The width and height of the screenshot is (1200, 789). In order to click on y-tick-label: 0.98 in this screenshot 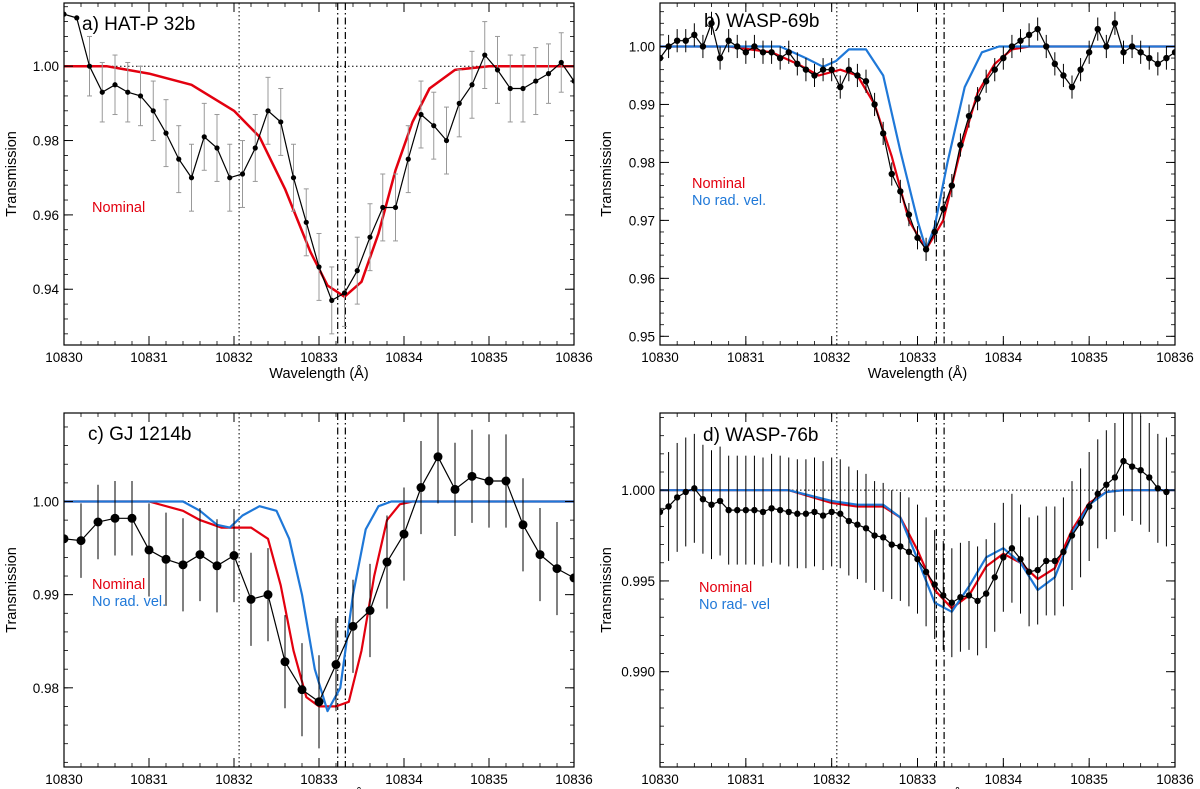, I will do `click(46, 688)`.